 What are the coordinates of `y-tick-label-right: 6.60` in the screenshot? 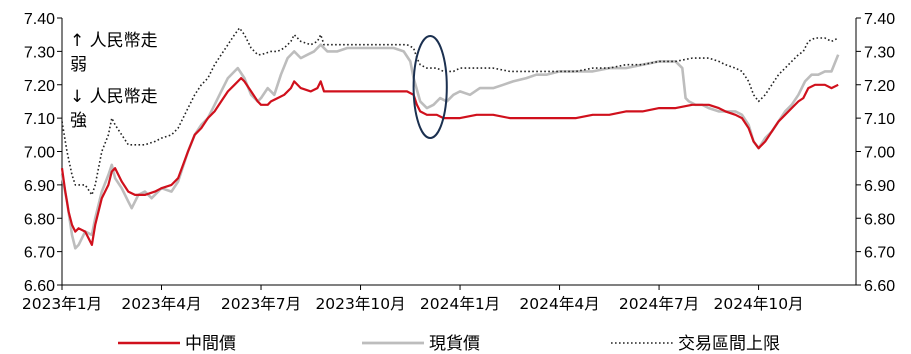 It's located at (879, 286).